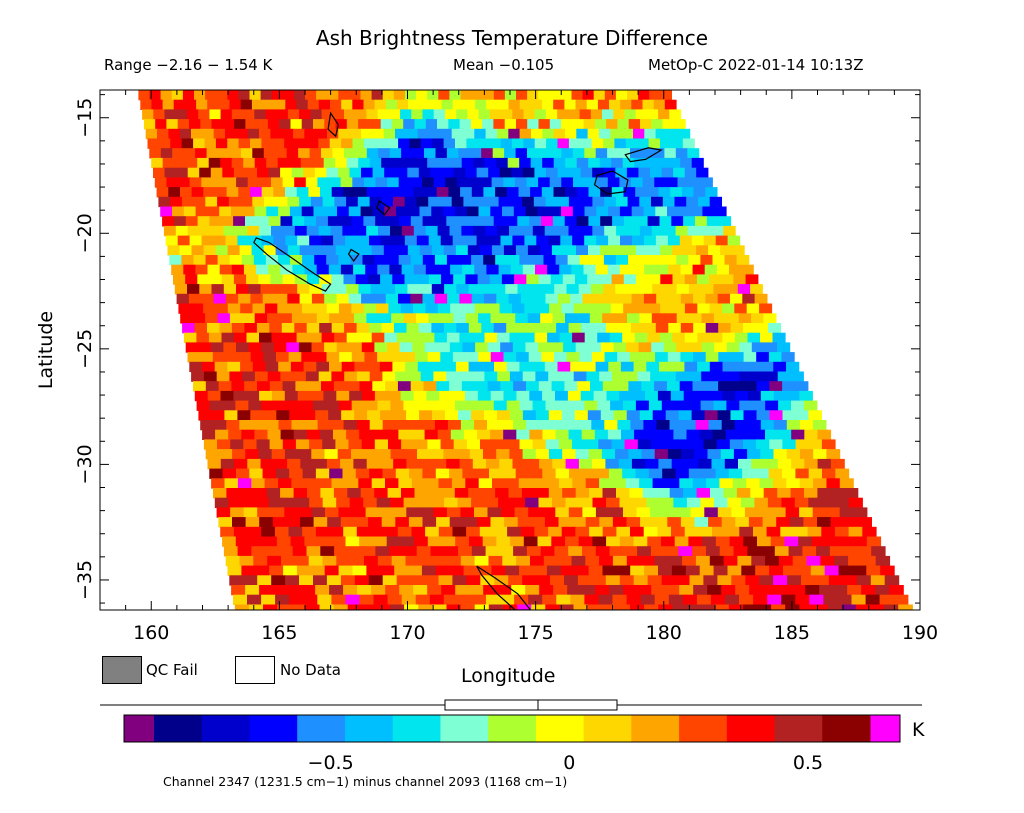 Image resolution: width=1024 pixels, height=813 pixels. What do you see at coordinates (331, 763) in the screenshot?
I see `colorbar-tick-label: −0.5` at bounding box center [331, 763].